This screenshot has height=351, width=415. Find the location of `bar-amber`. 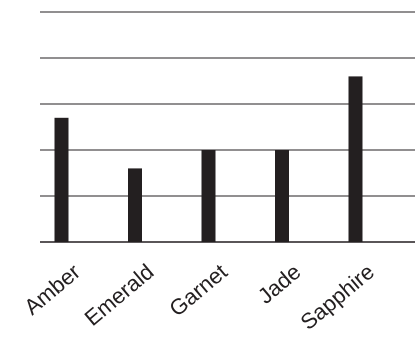

bar-amber is located at coordinates (61, 179).